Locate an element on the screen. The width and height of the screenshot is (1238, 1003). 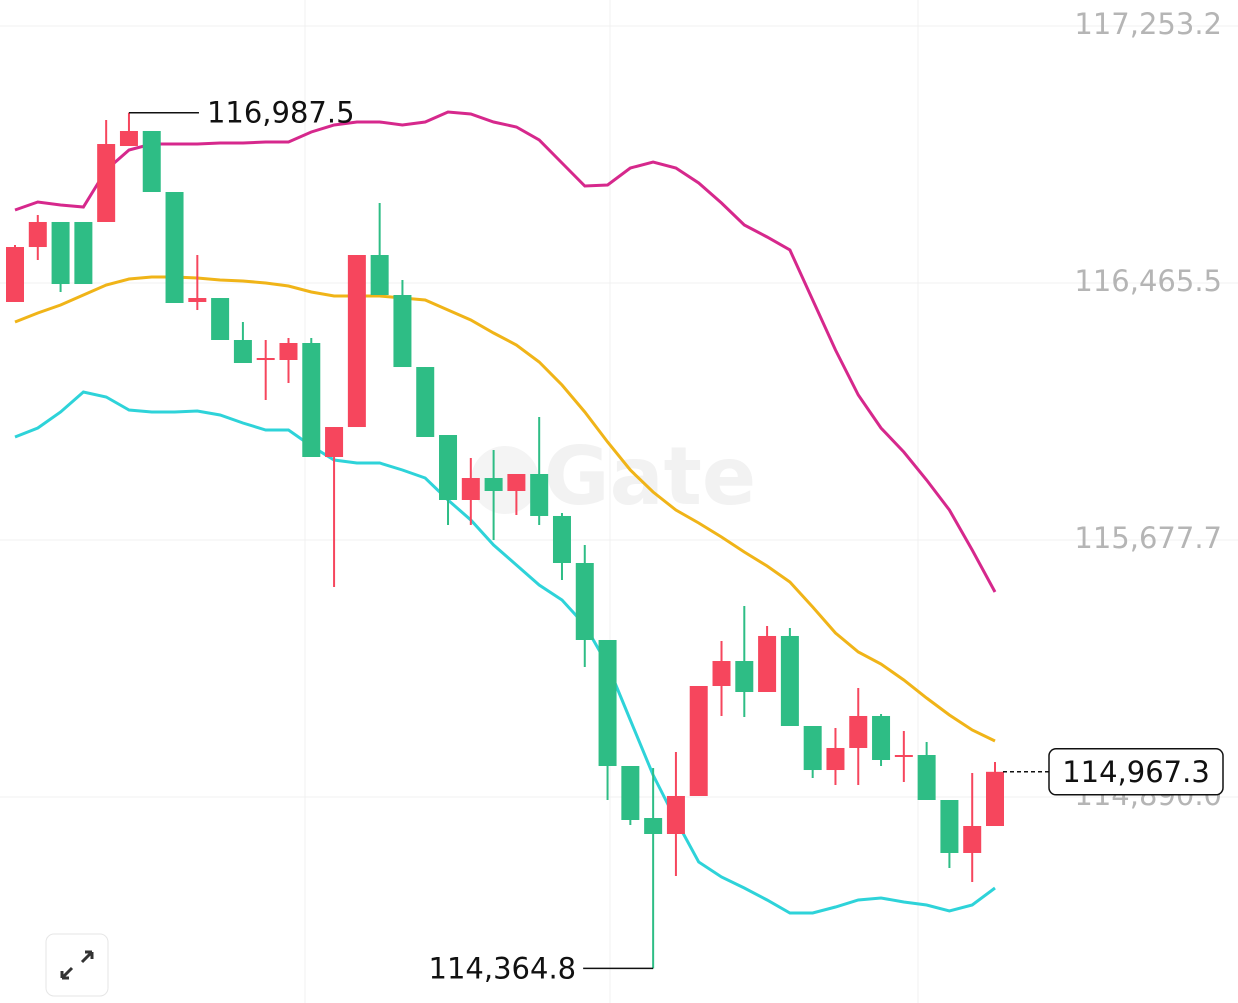
last-price-label: 114,967.3 is located at coordinates (1136, 772).